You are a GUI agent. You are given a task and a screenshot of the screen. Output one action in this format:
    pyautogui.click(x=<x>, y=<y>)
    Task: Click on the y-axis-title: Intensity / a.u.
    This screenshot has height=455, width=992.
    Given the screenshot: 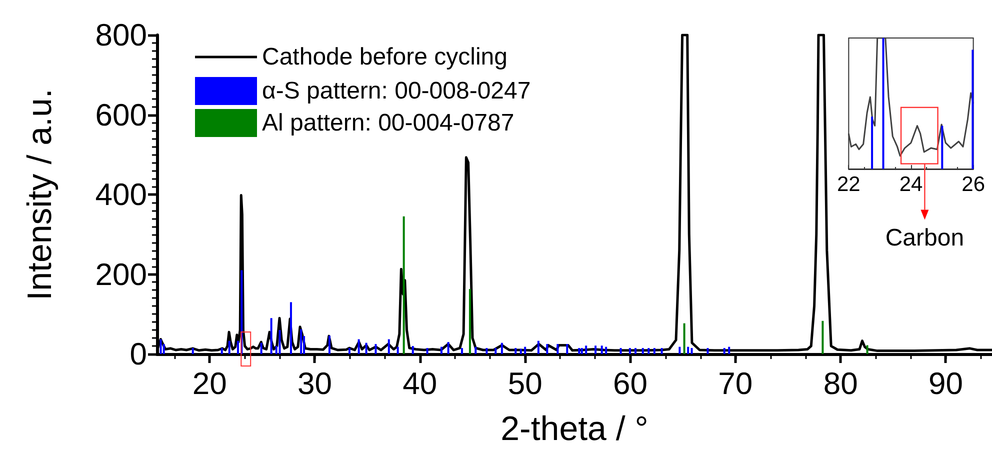 What is the action you would take?
    pyautogui.click(x=40, y=194)
    